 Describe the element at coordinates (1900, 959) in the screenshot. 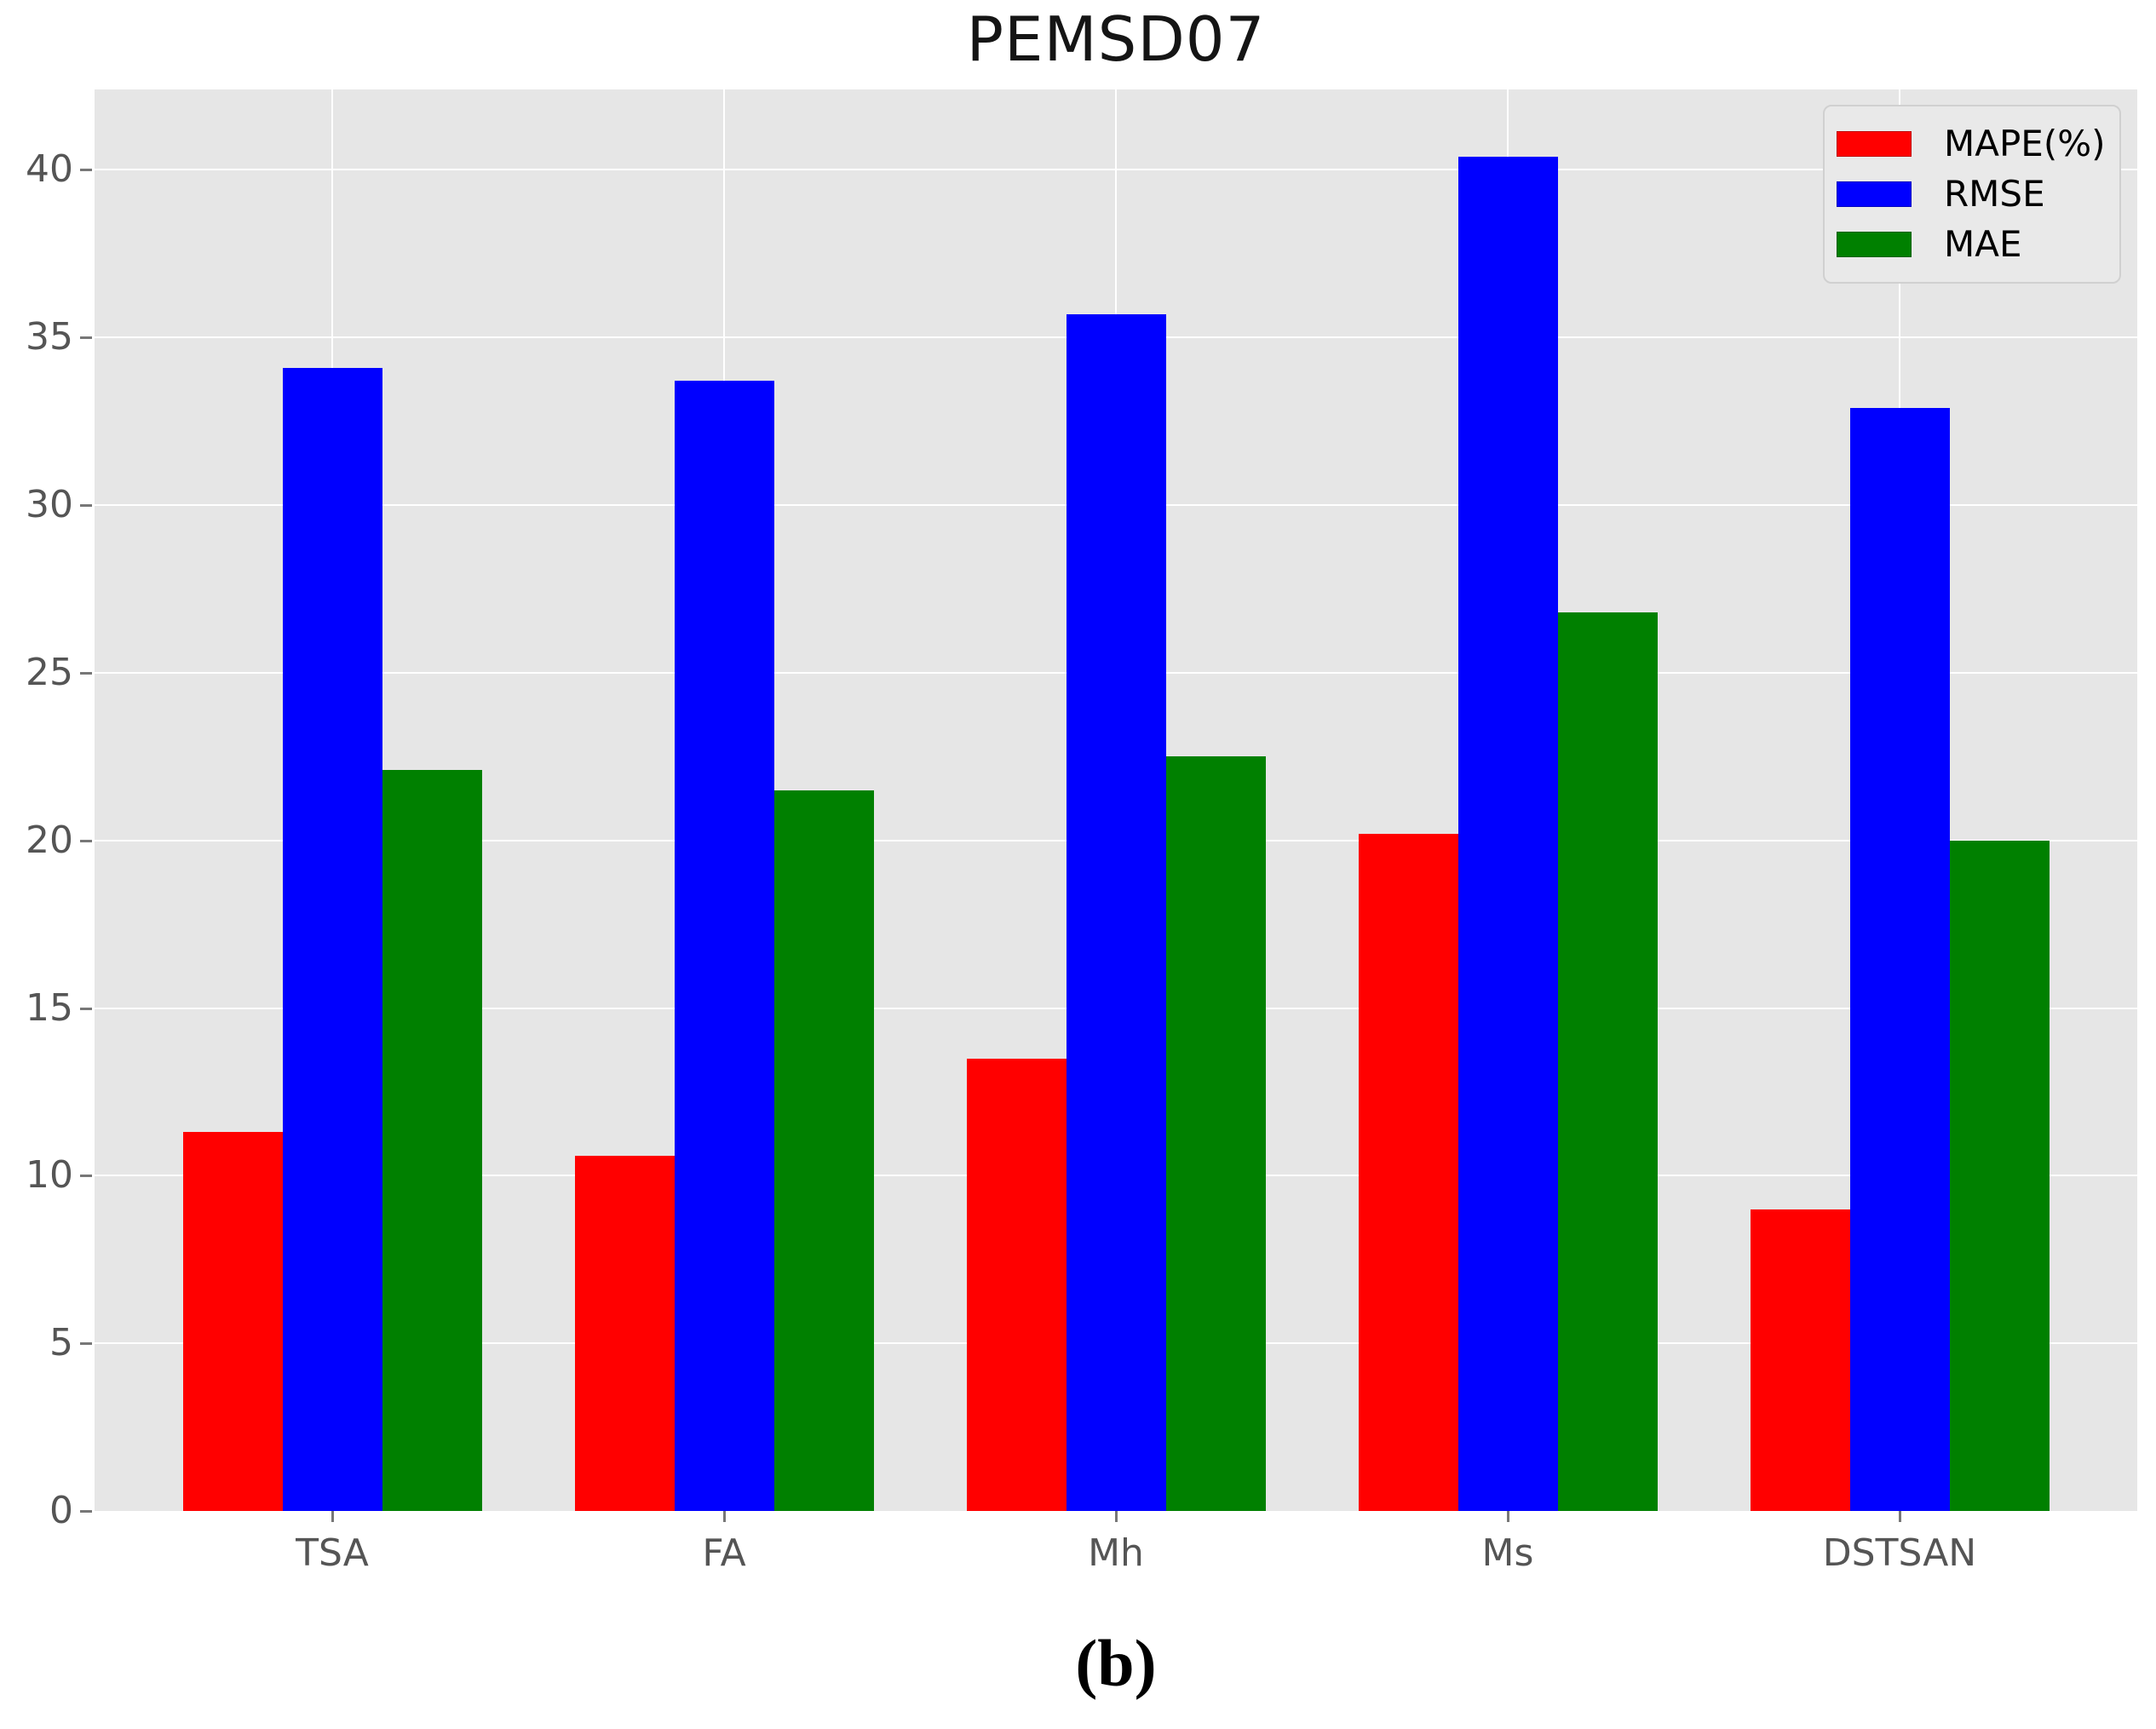

I see `bar-rmse-dstsan` at that location.